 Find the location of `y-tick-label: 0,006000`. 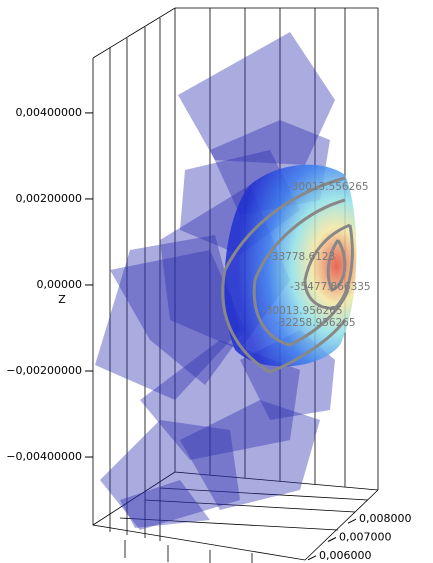

y-tick-label: 0,006000 is located at coordinates (345, 555).